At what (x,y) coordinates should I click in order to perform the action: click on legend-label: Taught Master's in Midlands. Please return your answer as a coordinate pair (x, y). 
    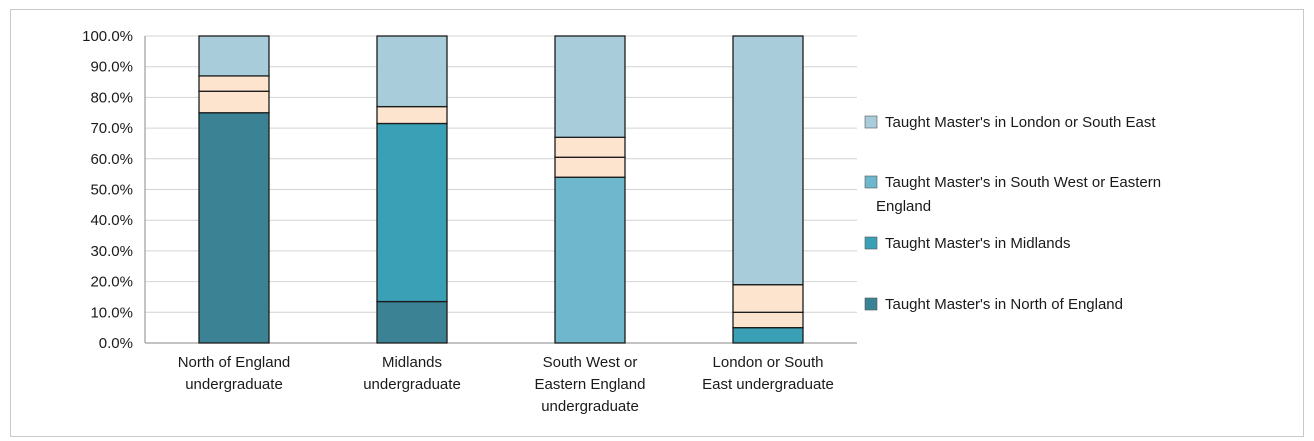
    Looking at the image, I should click on (977, 243).